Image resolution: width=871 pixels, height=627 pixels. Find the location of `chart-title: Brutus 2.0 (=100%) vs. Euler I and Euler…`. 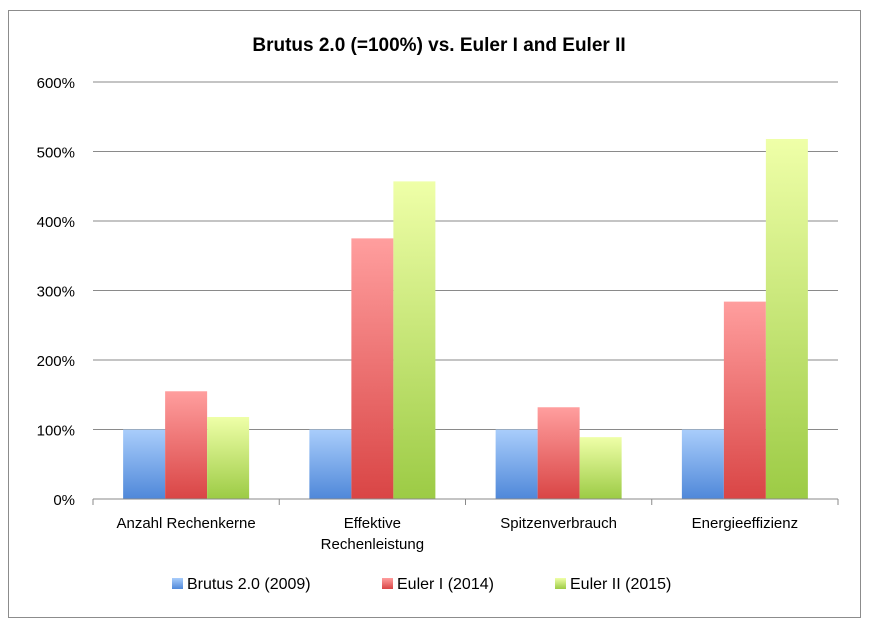

chart-title: Brutus 2.0 (=100%) vs. Euler I and Euler… is located at coordinates (438, 45).